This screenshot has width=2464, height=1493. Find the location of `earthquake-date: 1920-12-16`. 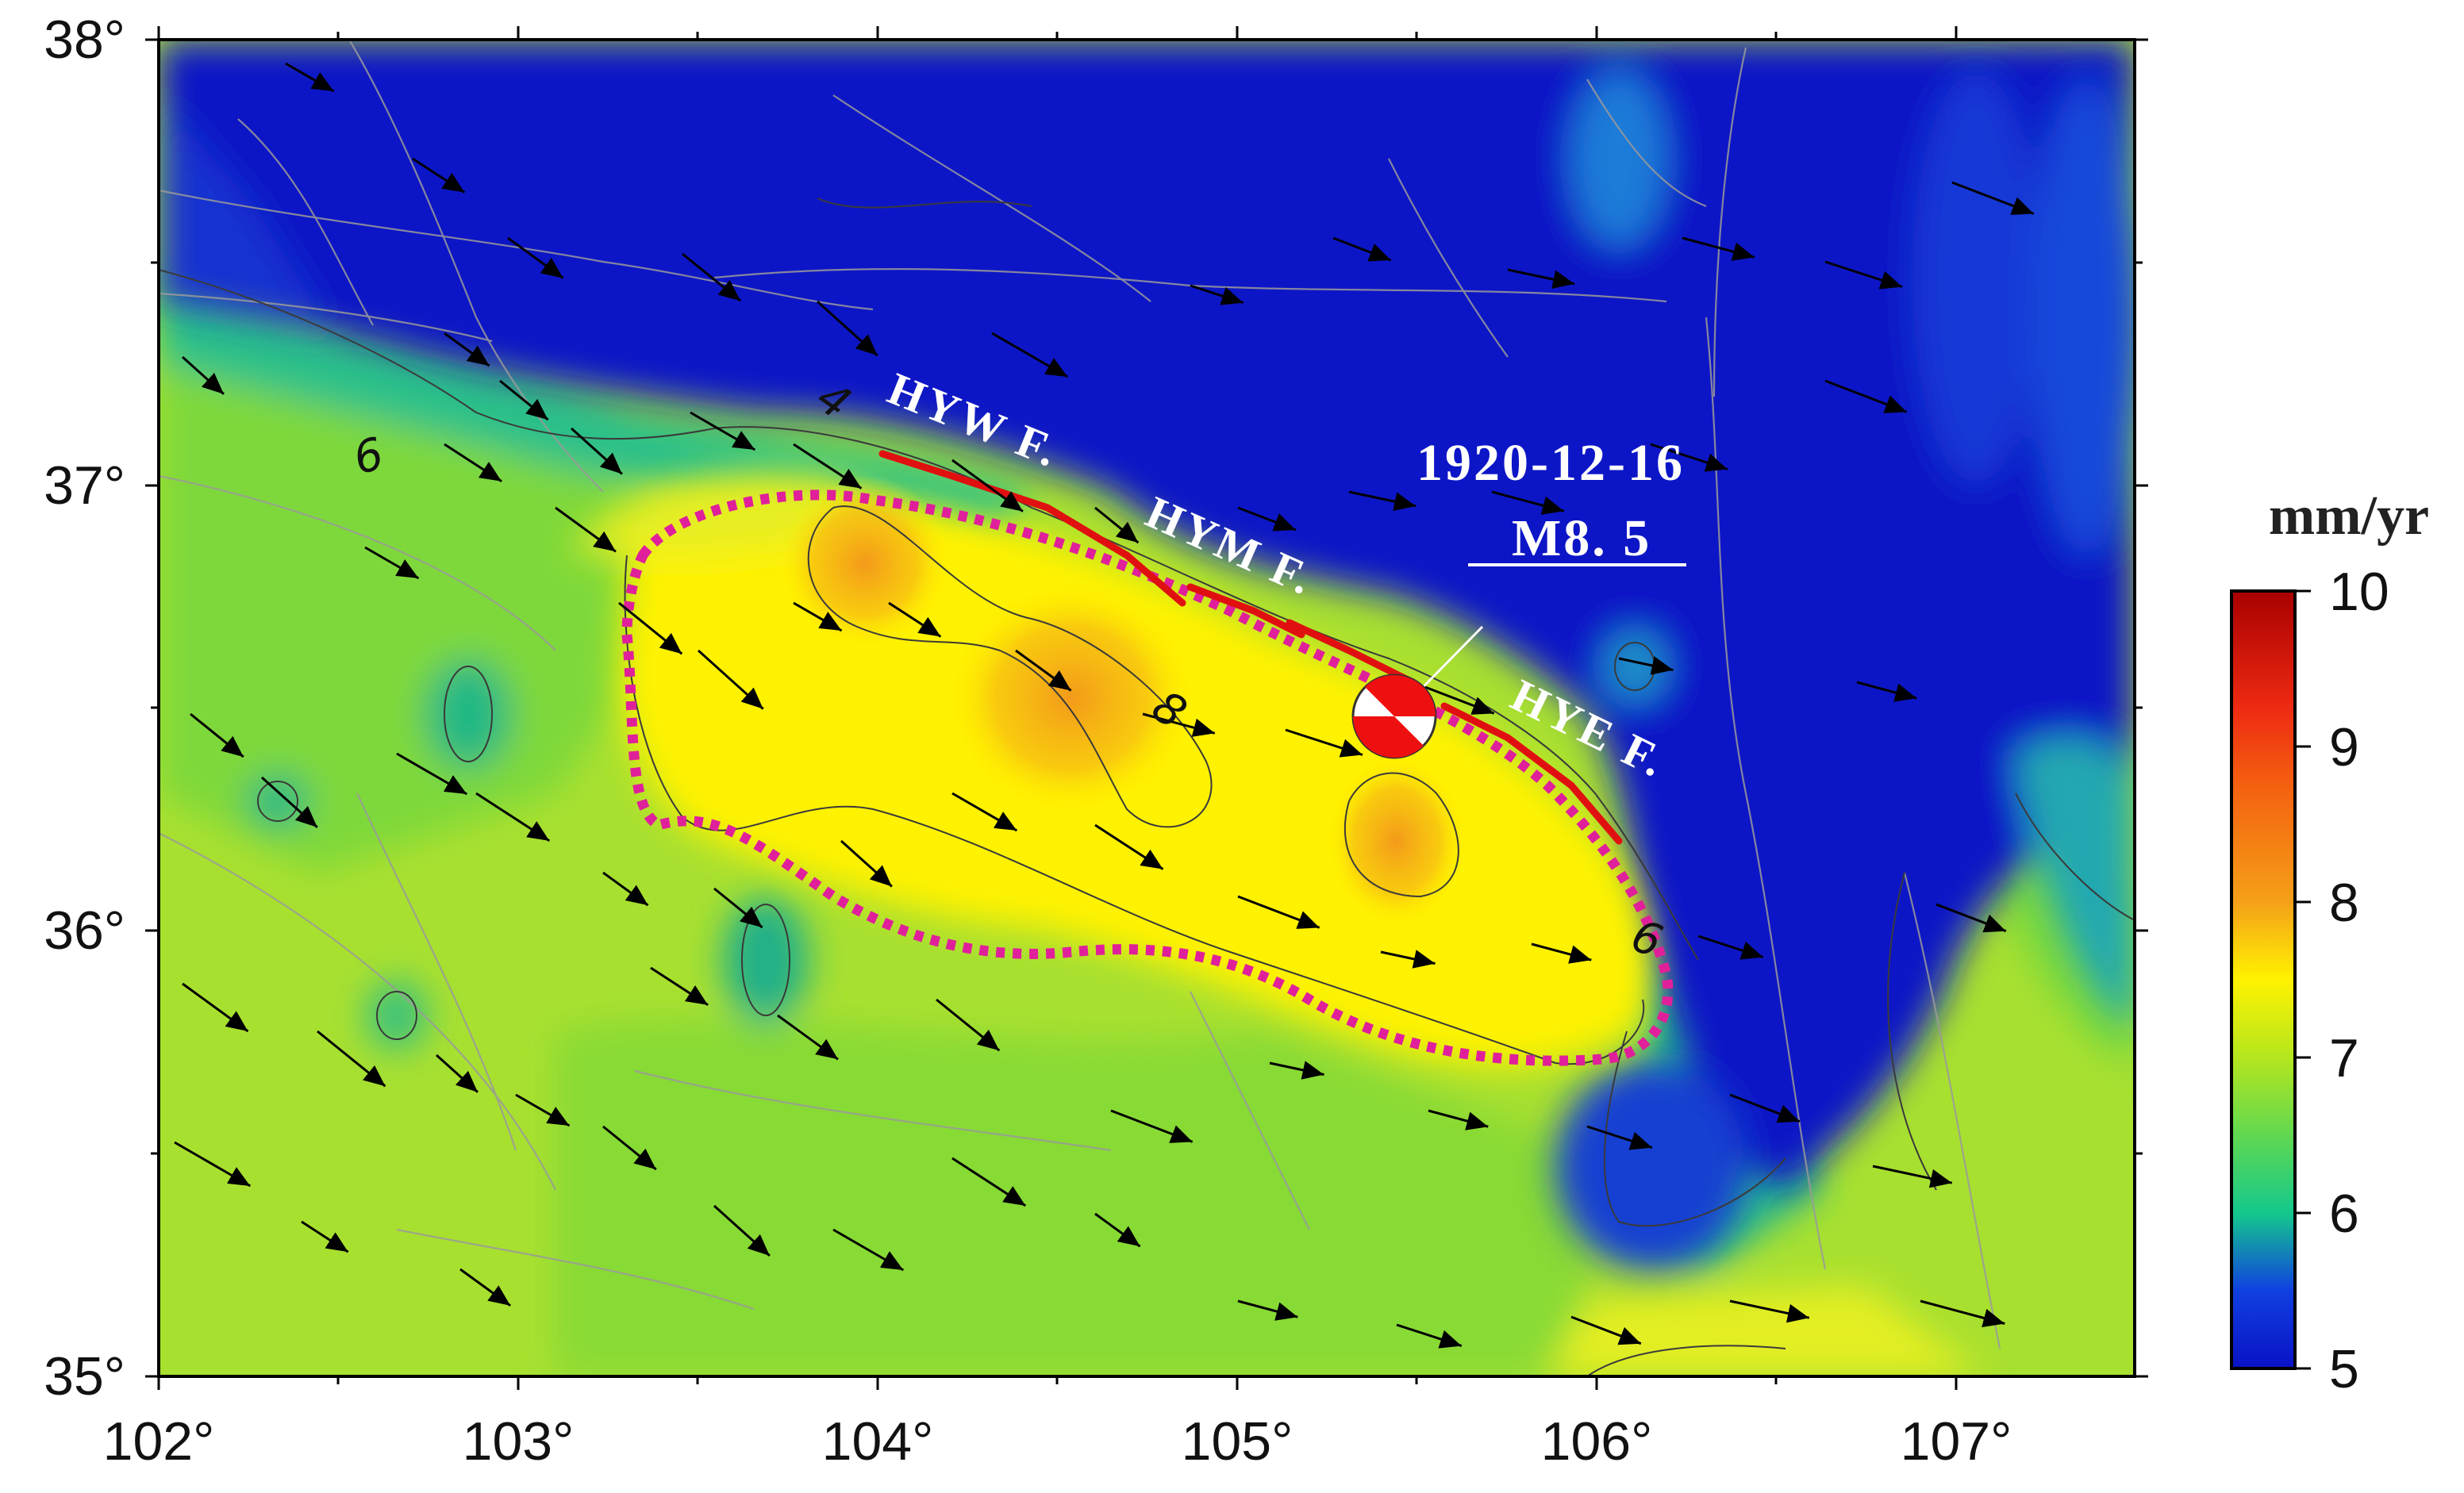

earthquake-date: 1920-12-16 is located at coordinates (1551, 463).